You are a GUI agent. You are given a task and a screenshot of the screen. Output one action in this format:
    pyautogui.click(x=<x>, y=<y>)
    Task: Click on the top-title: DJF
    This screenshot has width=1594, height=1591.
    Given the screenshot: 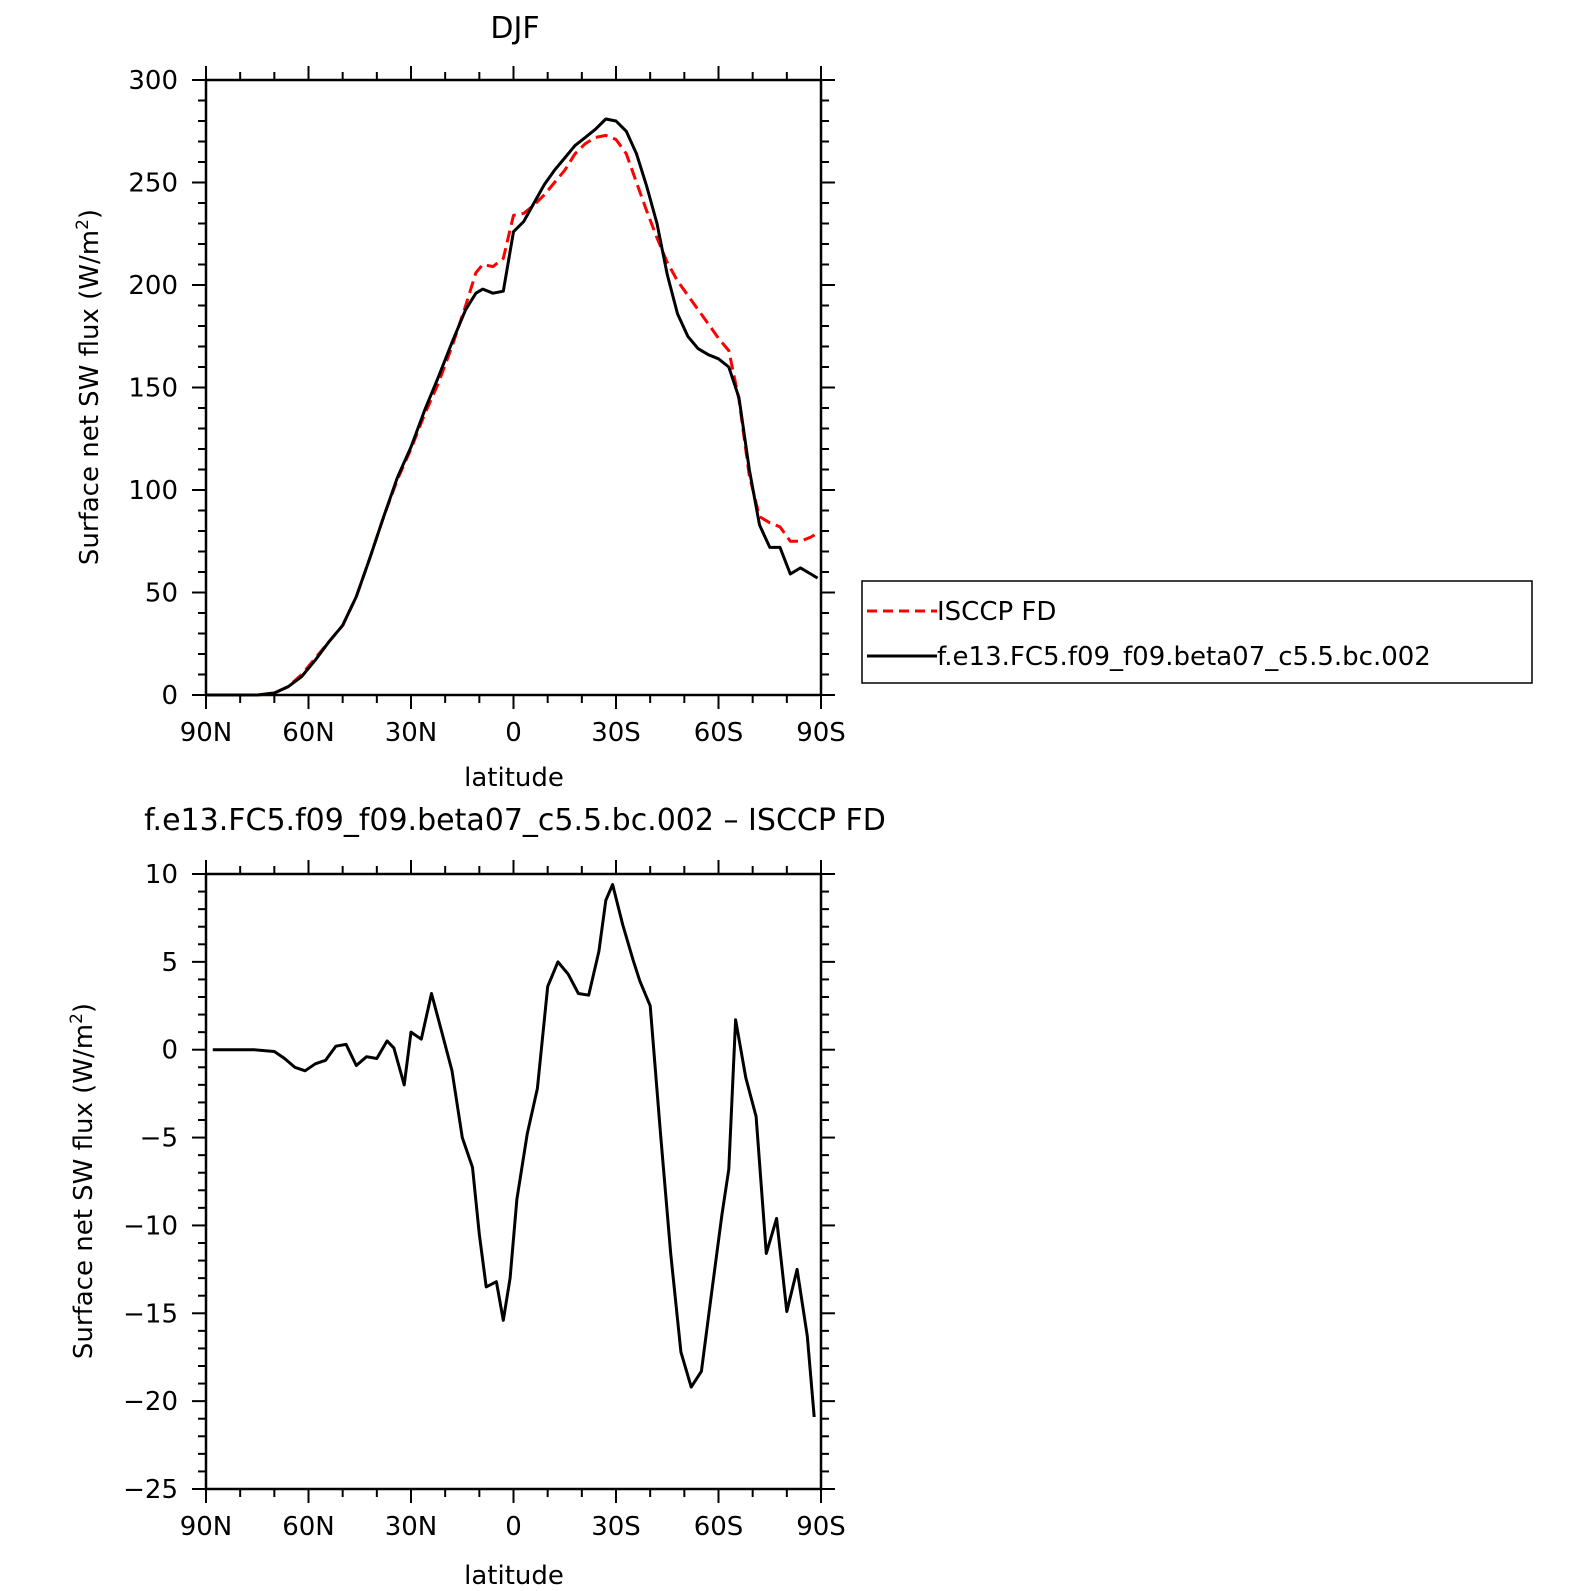 What is the action you would take?
    pyautogui.click(x=514, y=28)
    